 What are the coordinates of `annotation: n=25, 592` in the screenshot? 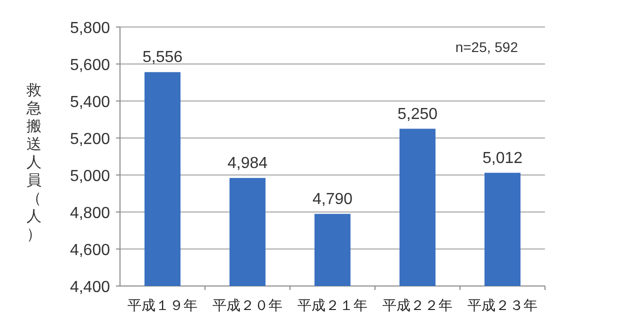 It's located at (486, 47).